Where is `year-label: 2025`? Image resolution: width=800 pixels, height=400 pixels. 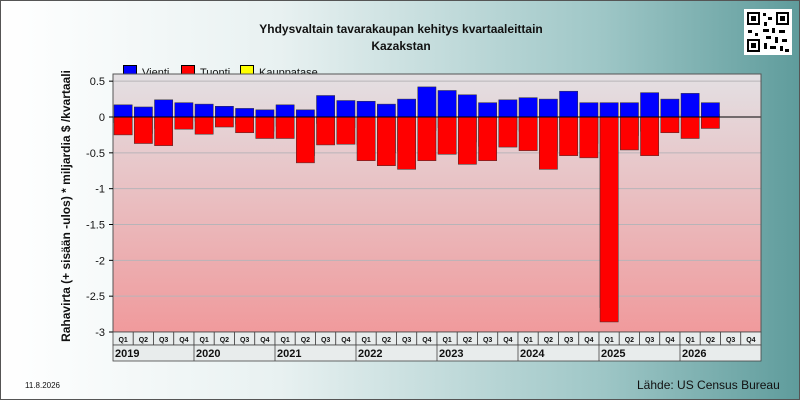
year-label: 2025 is located at coordinates (613, 354).